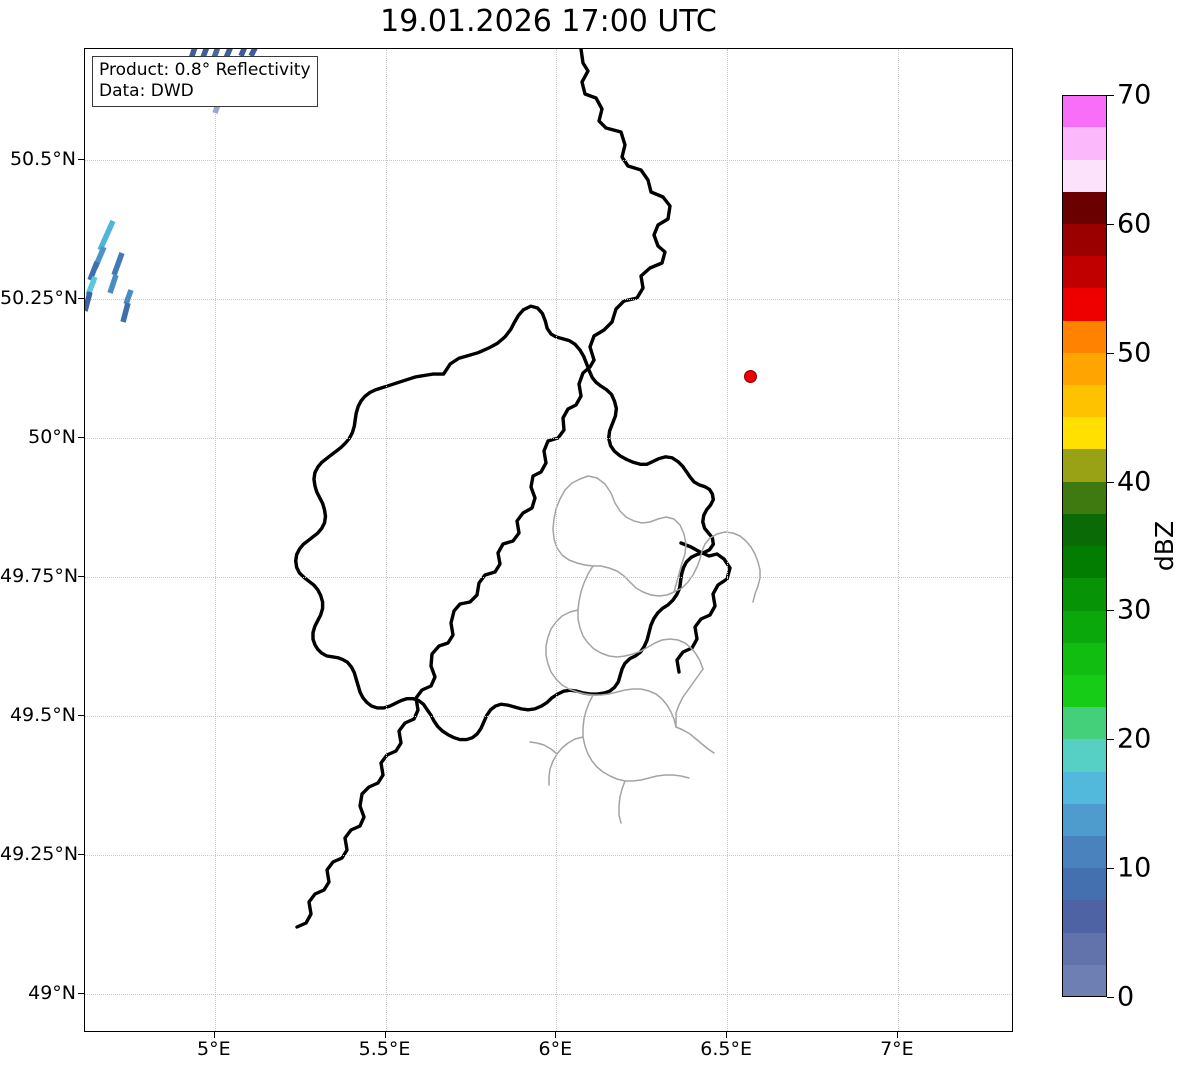 The image size is (1202, 1081). What do you see at coordinates (52, 437) in the screenshot?
I see `ytick-label-2: 50°N` at bounding box center [52, 437].